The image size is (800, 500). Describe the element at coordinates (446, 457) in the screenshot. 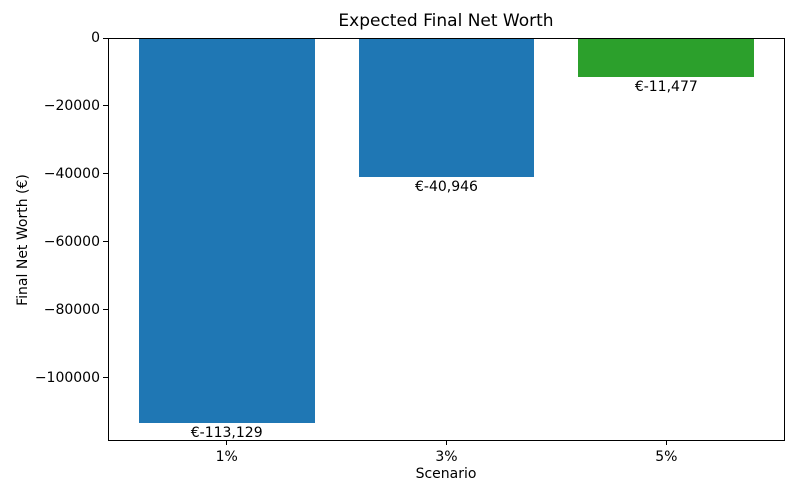

I see `x-tick-label: 3%` at that location.